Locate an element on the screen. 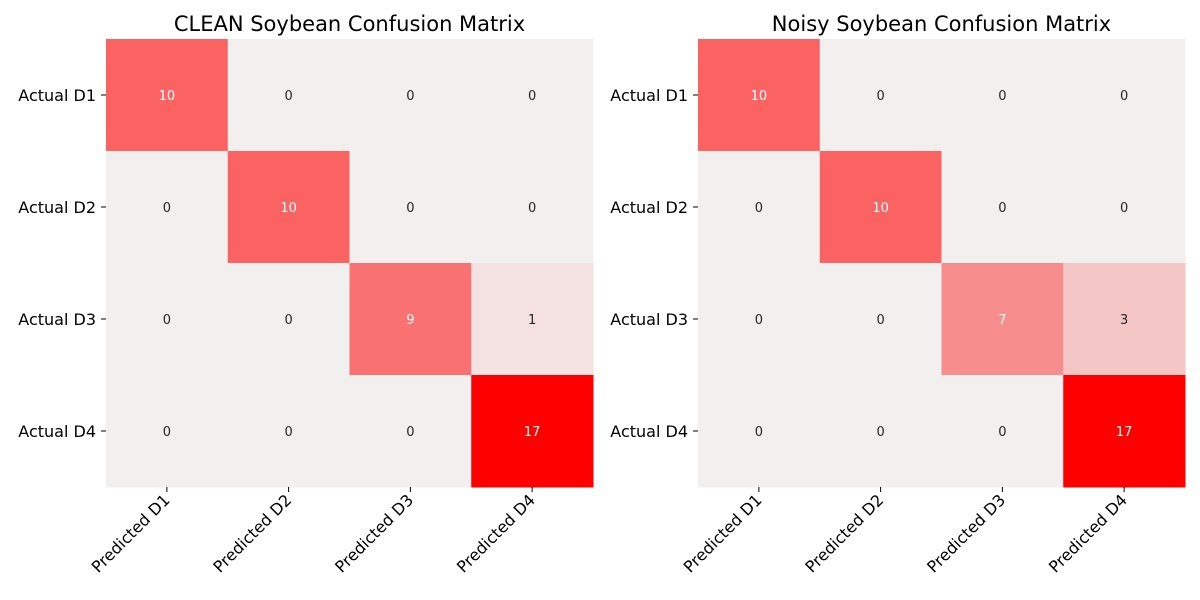 This screenshot has height=600, width=1200. cell-value-label: 7 is located at coordinates (1002, 320).